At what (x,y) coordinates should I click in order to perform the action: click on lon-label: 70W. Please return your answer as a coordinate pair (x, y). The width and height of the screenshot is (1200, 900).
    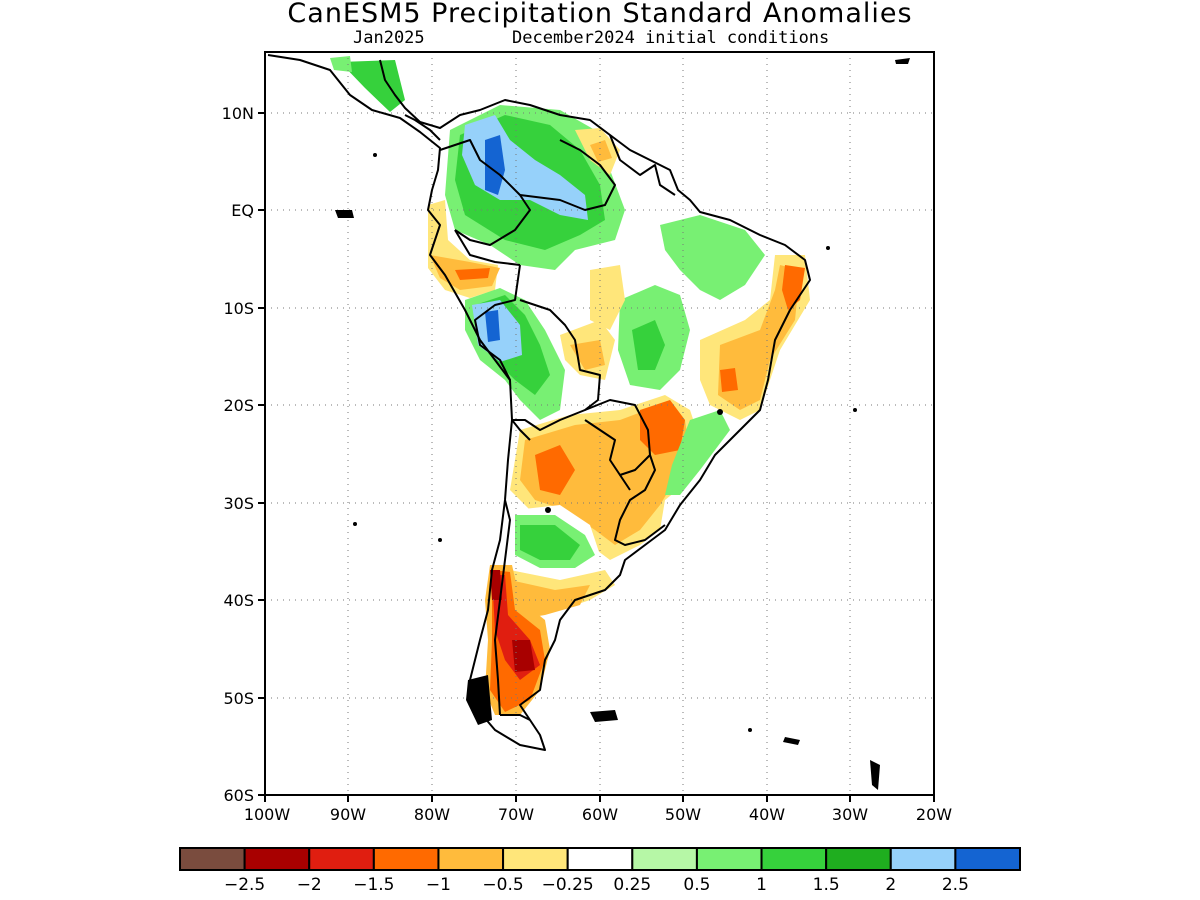
    Looking at the image, I should click on (516, 814).